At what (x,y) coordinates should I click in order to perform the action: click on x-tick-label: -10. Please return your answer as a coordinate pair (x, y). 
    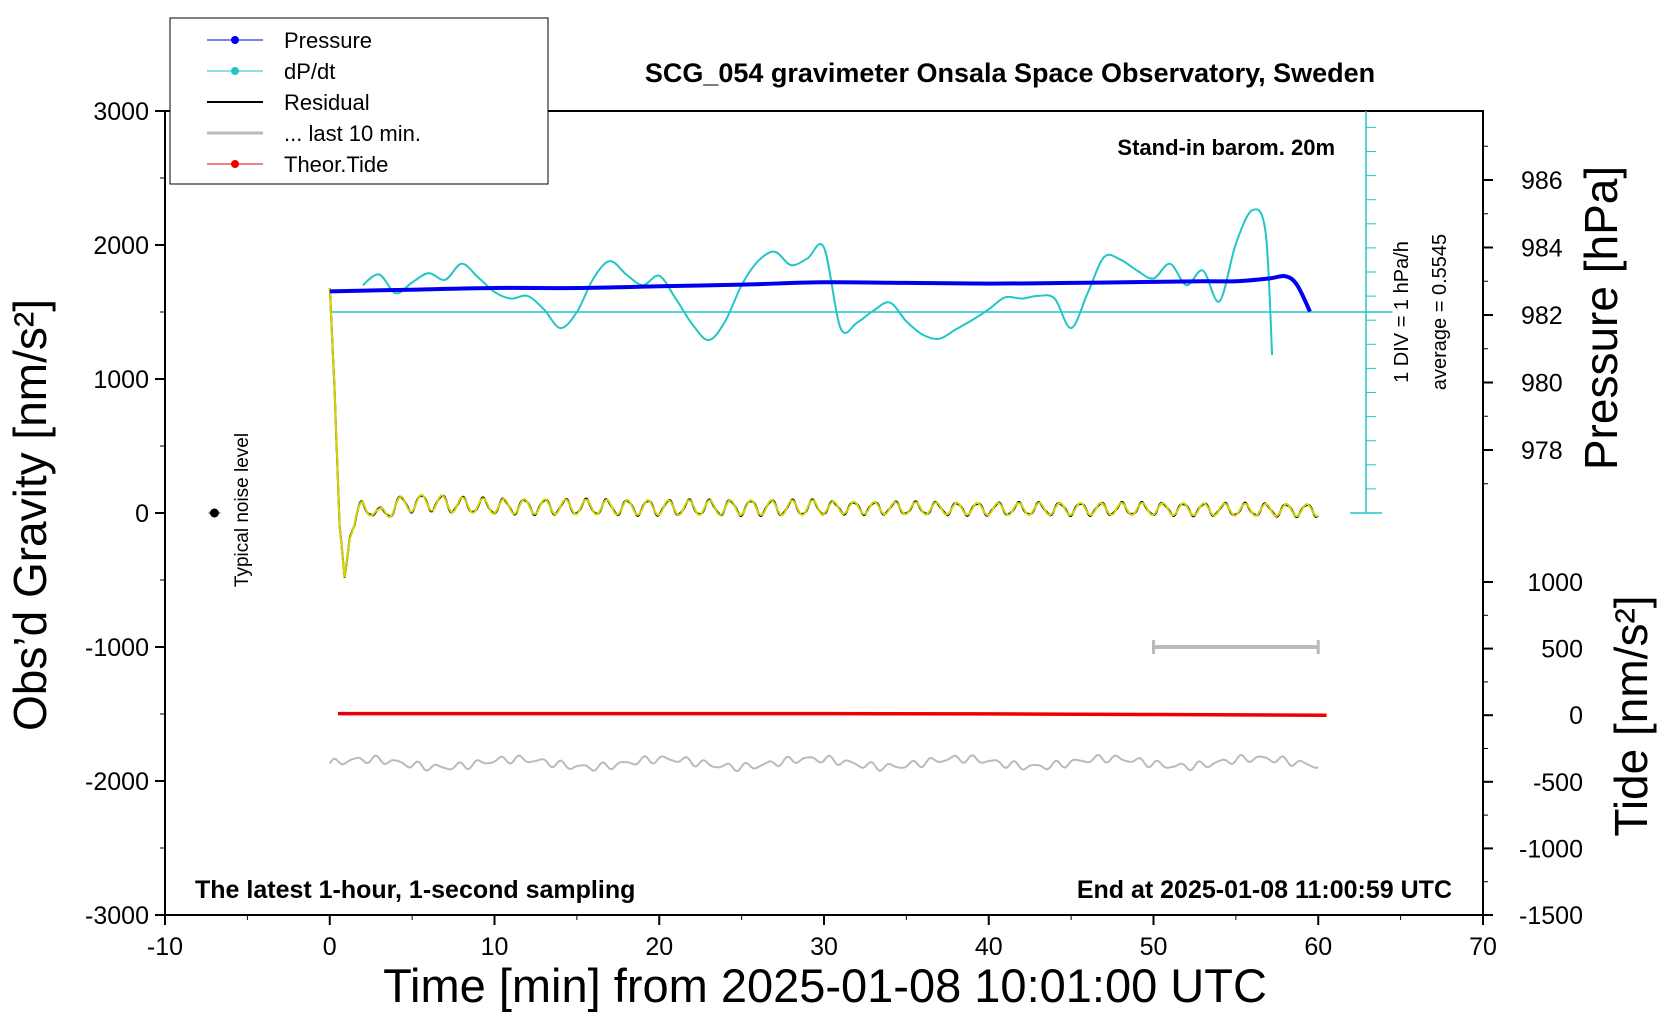
    Looking at the image, I should click on (165, 947).